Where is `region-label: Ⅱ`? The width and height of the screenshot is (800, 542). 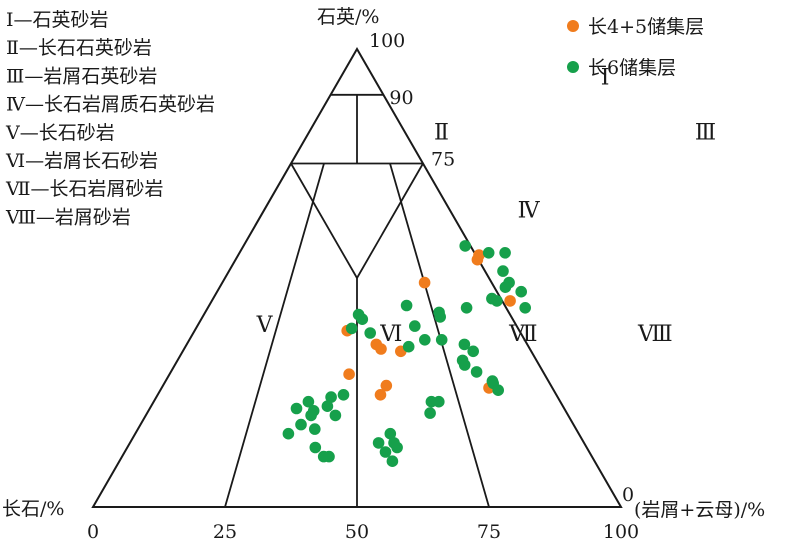
region-label: Ⅱ is located at coordinates (441, 131).